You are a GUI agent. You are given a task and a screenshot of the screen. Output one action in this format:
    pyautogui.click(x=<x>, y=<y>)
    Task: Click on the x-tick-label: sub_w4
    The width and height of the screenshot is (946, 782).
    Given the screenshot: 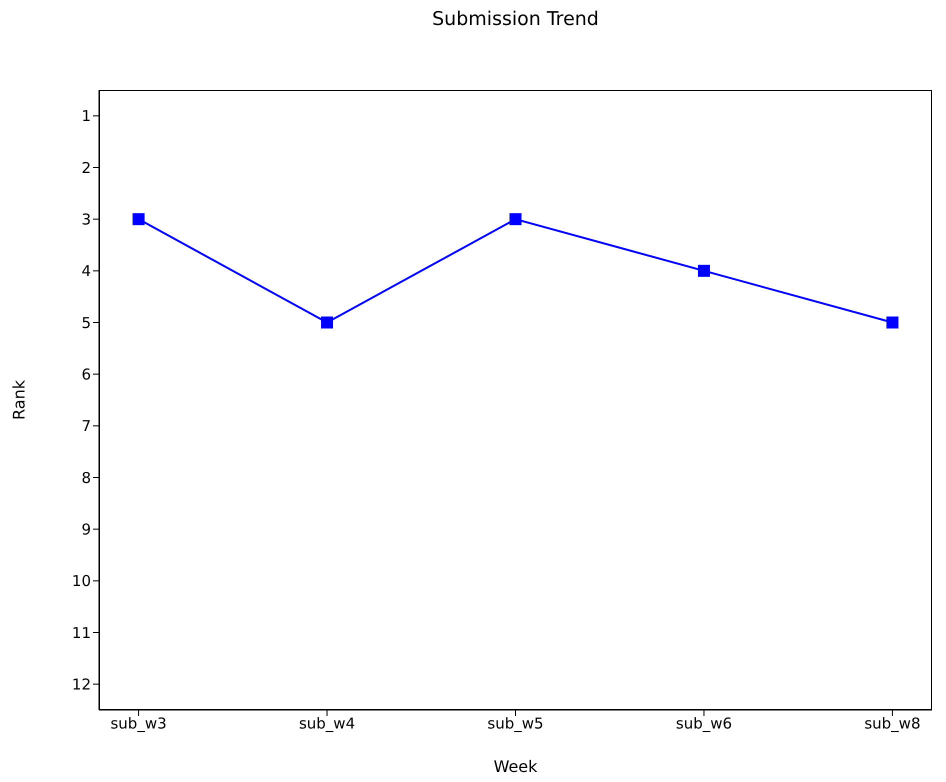 What is the action you would take?
    pyautogui.click(x=327, y=723)
    